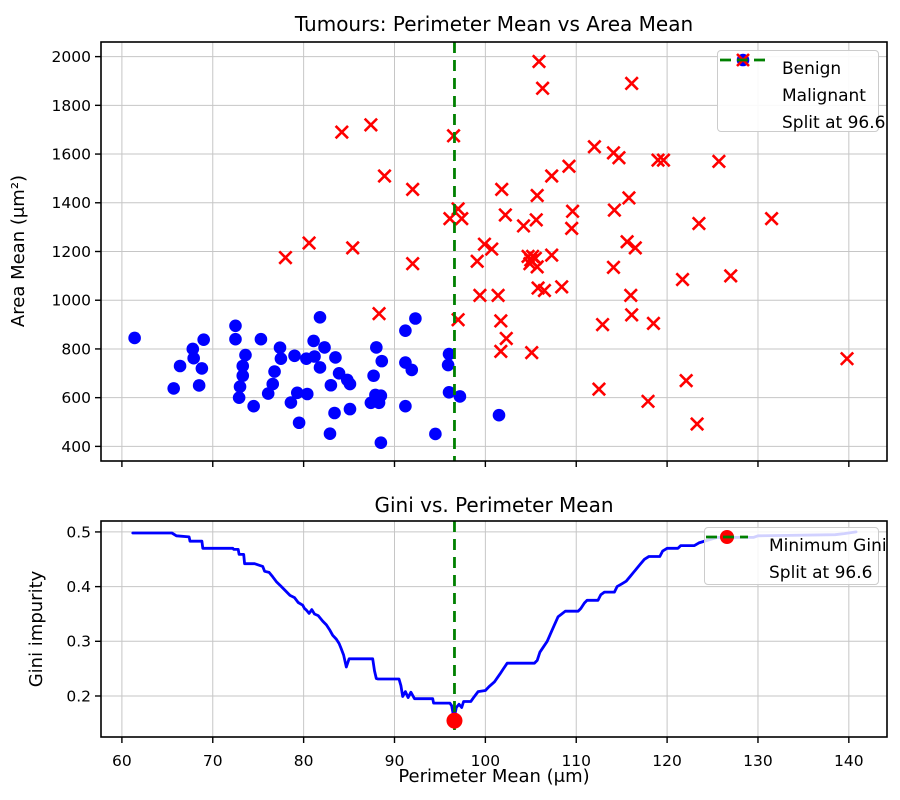 The height and width of the screenshot is (800, 900). Describe the element at coordinates (667, 761) in the screenshot. I see `x-tick-label: 120` at that location.